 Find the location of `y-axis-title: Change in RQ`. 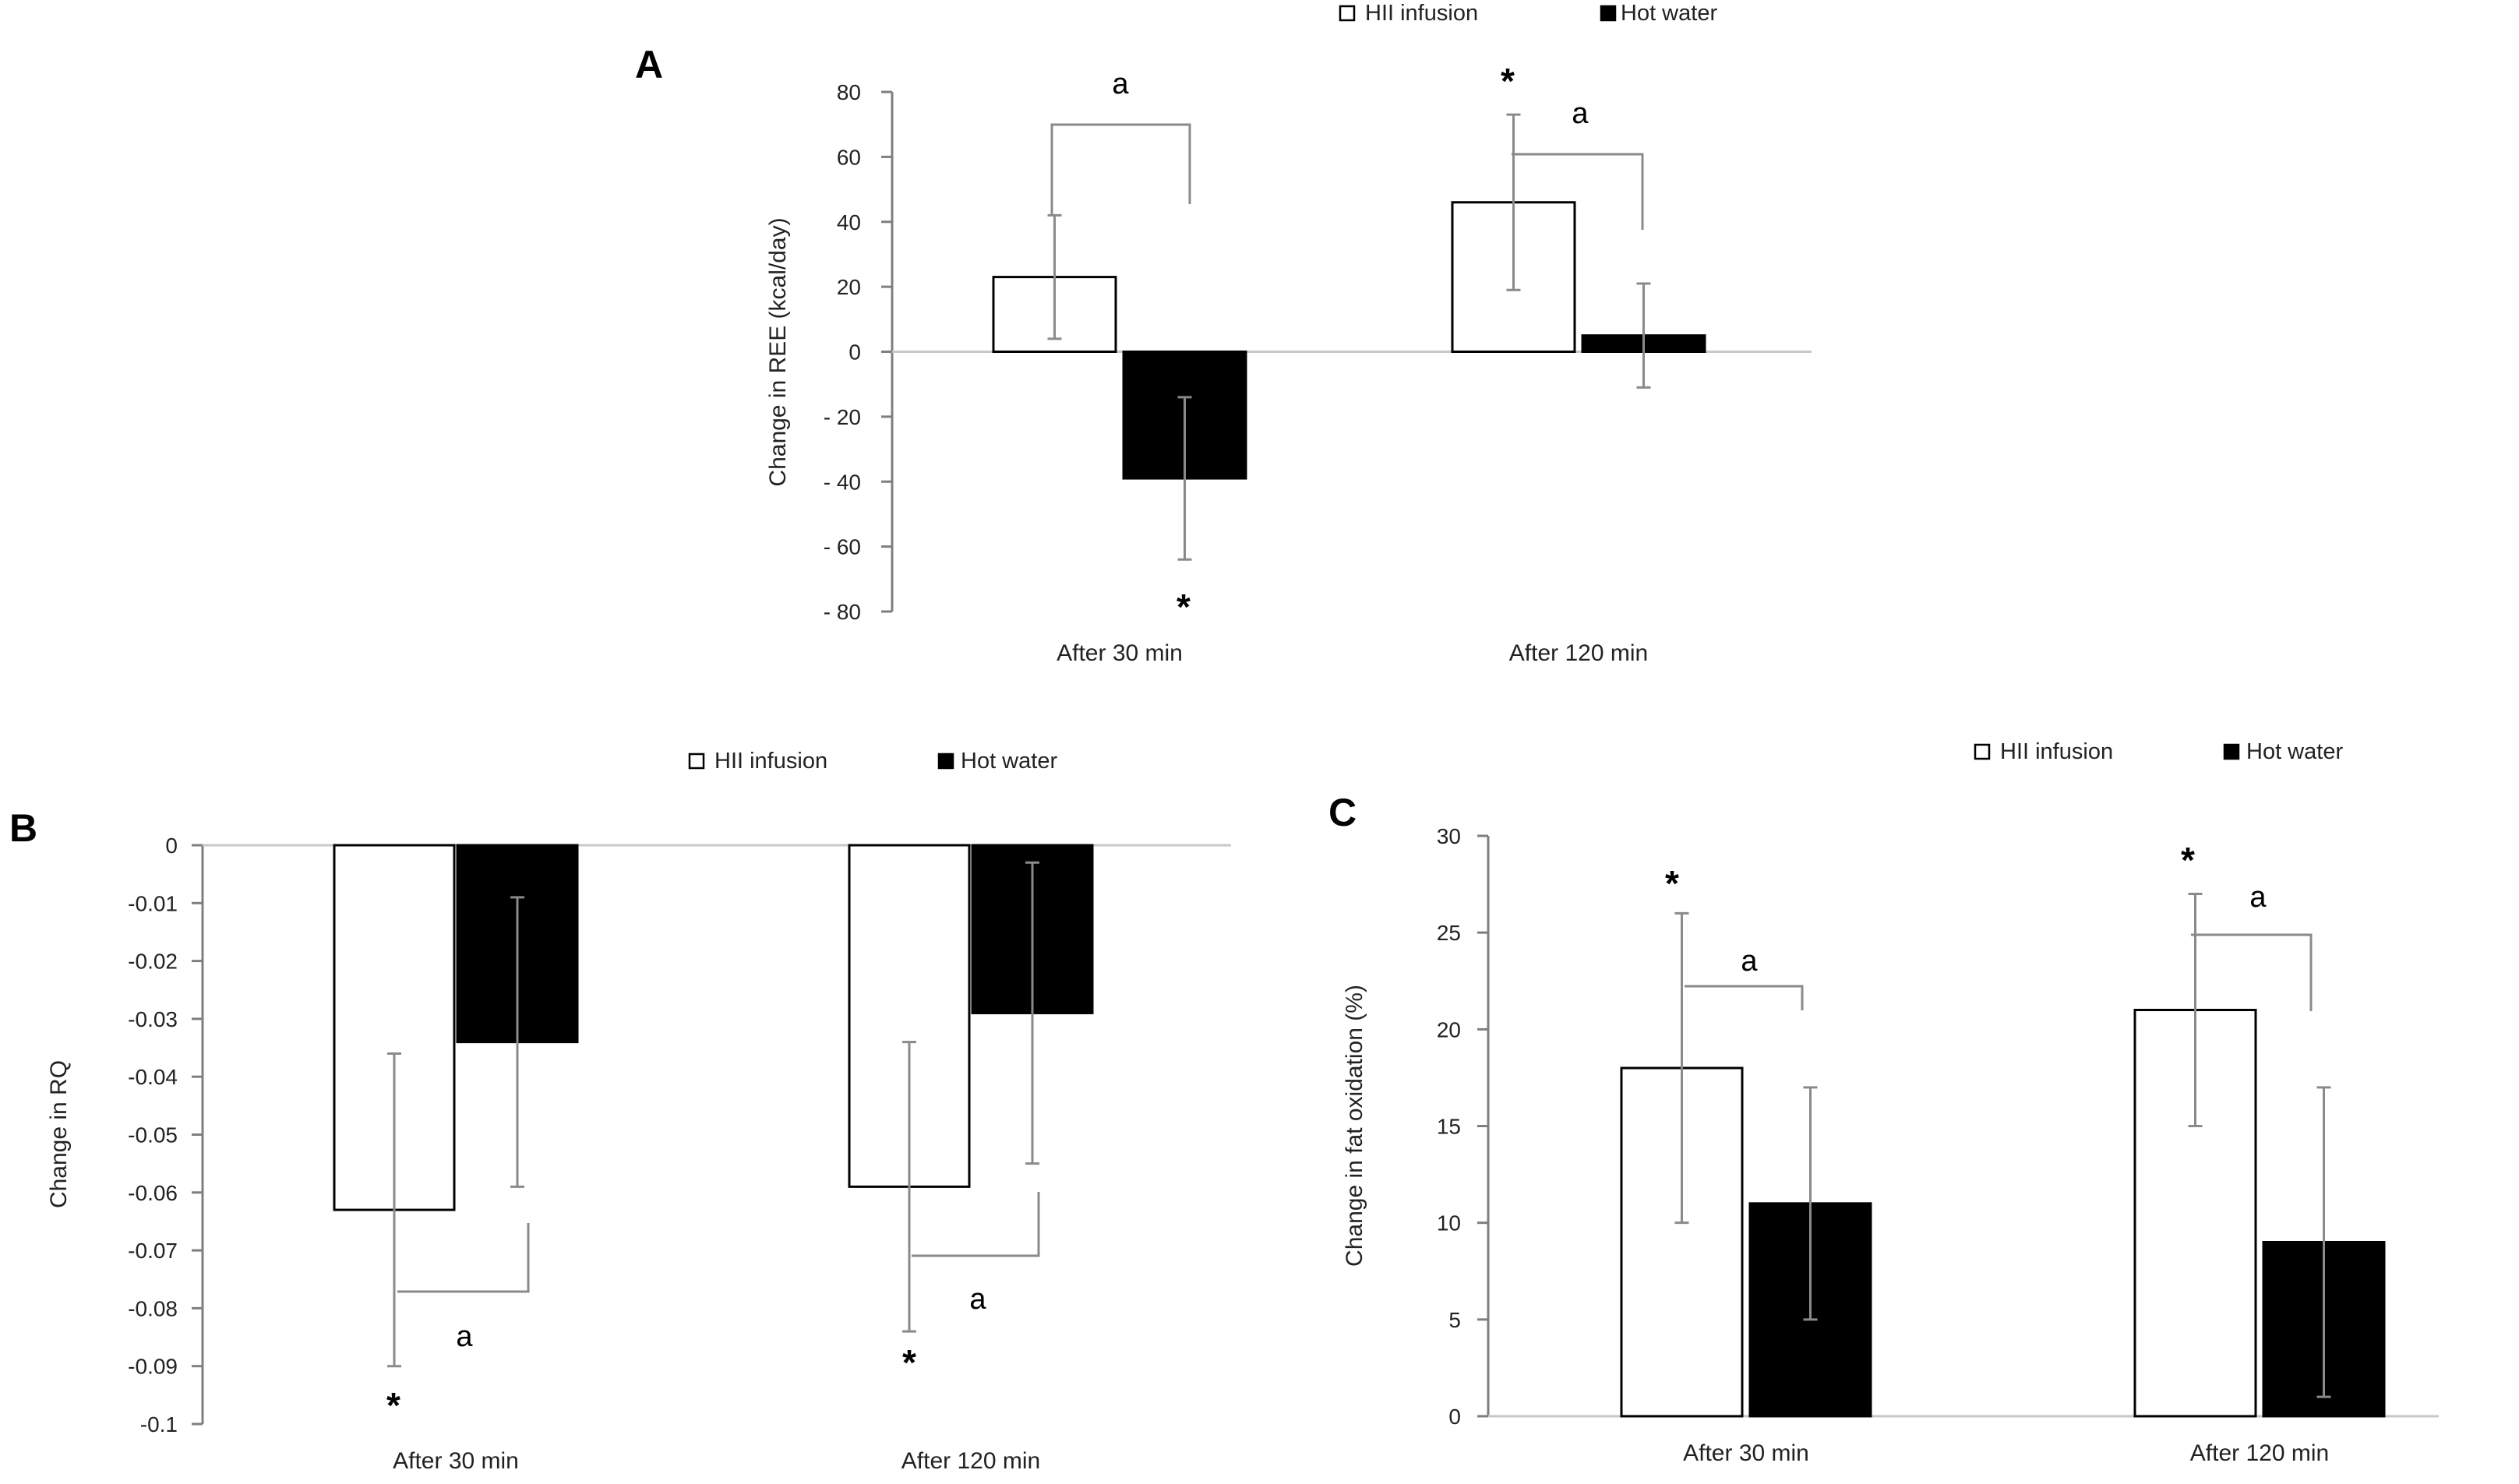

y-axis-title: Change in RQ is located at coordinates (59, 1134).